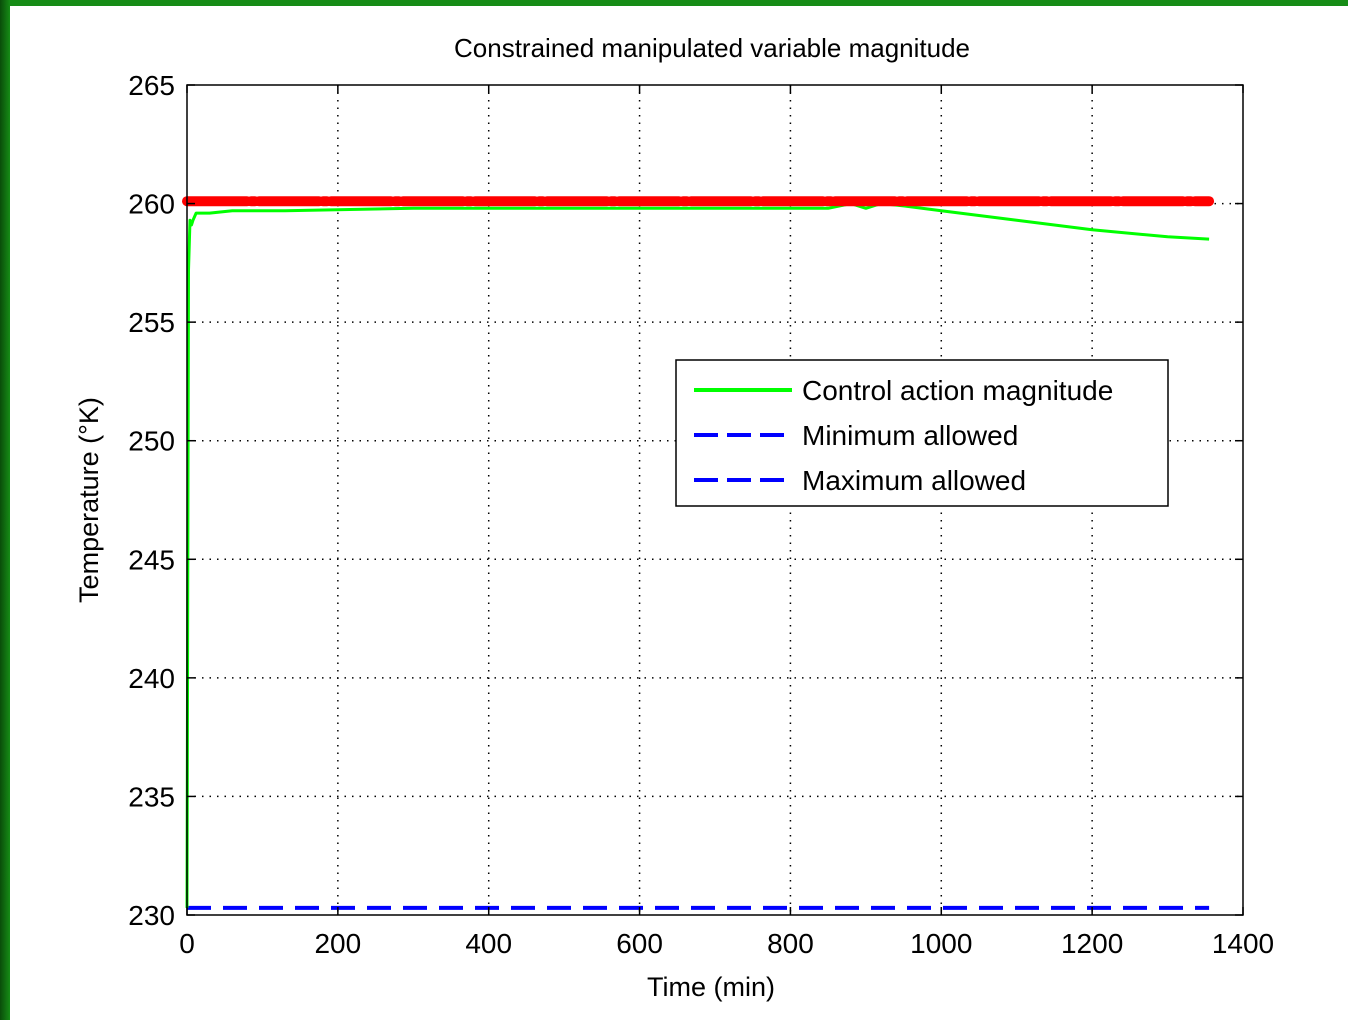 This screenshot has width=1348, height=1020. What do you see at coordinates (151, 678) in the screenshot?
I see `y-tick-label: 240` at bounding box center [151, 678].